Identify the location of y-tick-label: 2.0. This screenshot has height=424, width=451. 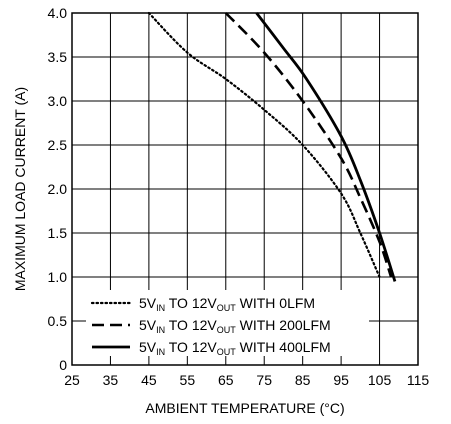
(58, 189).